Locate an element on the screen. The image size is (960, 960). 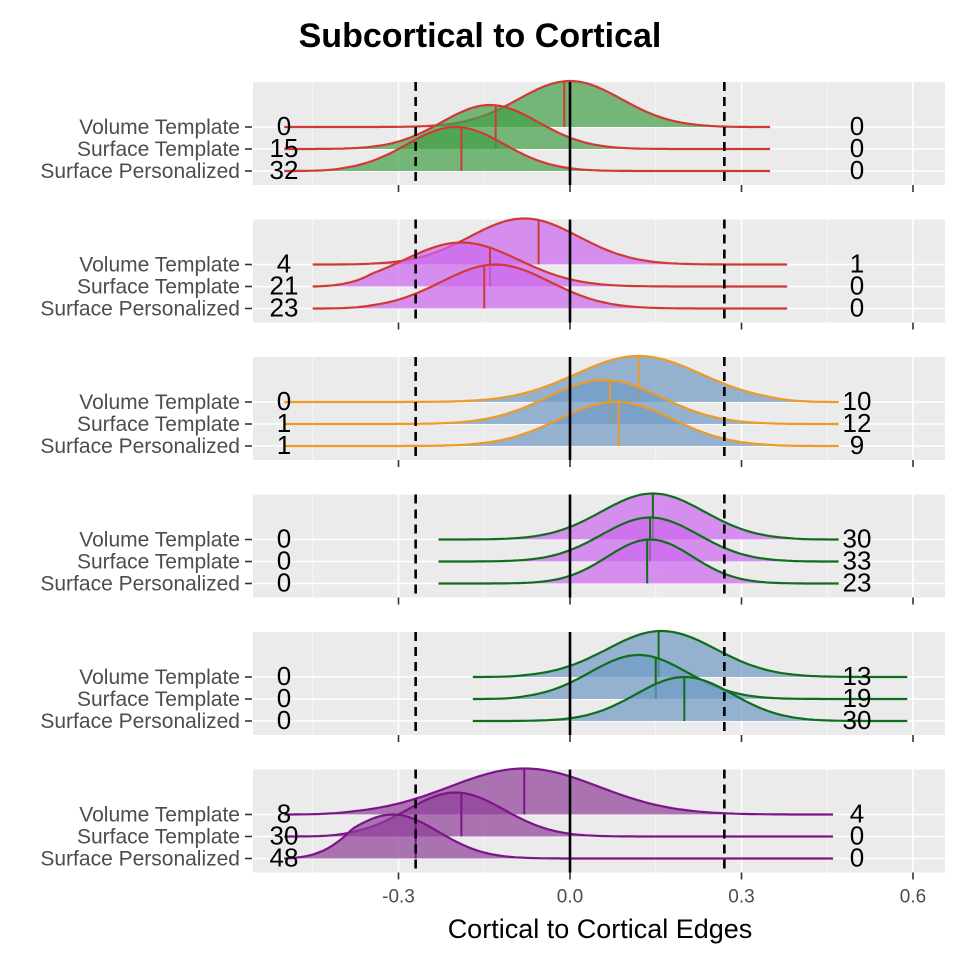
left-count: 15 is located at coordinates (284, 148).